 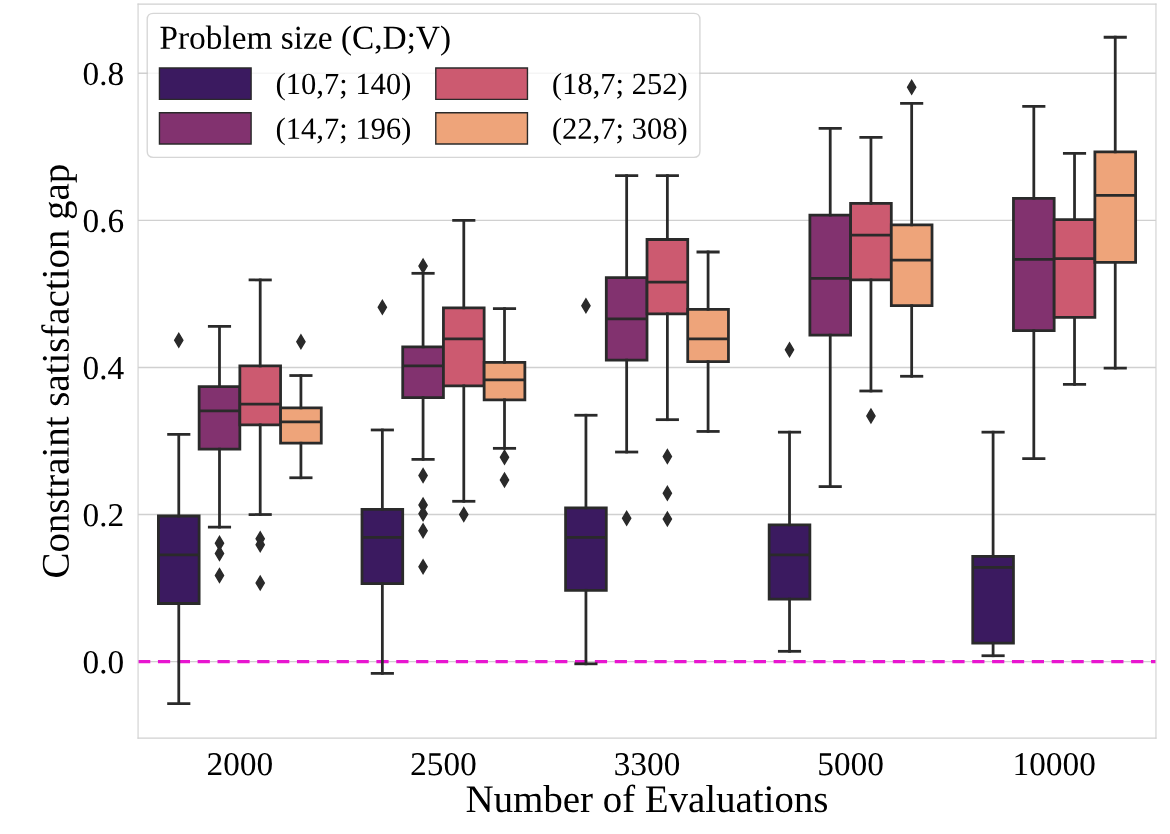 I want to click on y-tick-label: 0.8, so click(x=103, y=74).